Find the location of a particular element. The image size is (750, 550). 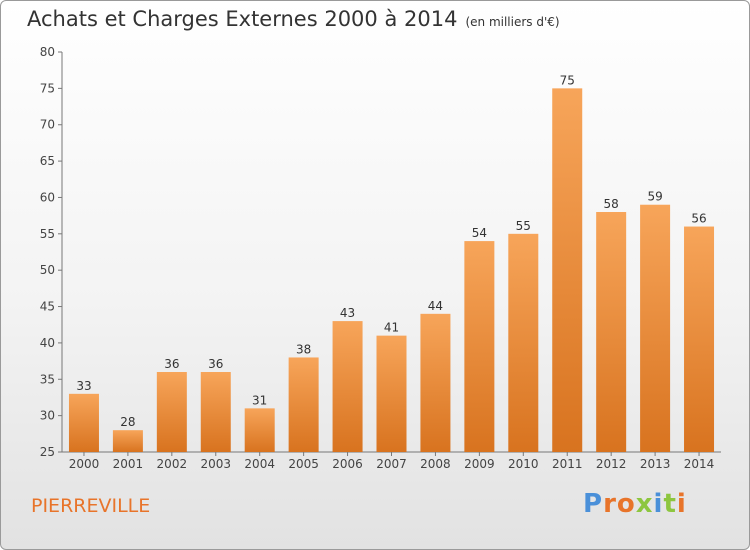

data-label: 58 is located at coordinates (611, 204).